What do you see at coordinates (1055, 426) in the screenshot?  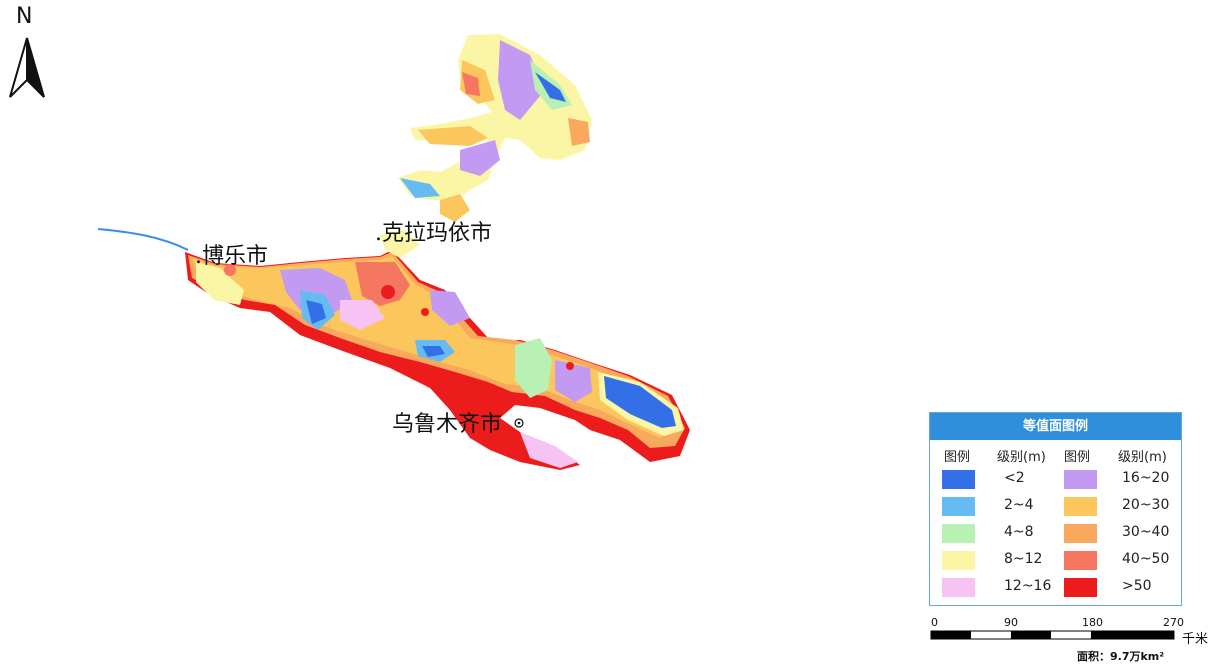 I see `legend-title: 等值面图例` at bounding box center [1055, 426].